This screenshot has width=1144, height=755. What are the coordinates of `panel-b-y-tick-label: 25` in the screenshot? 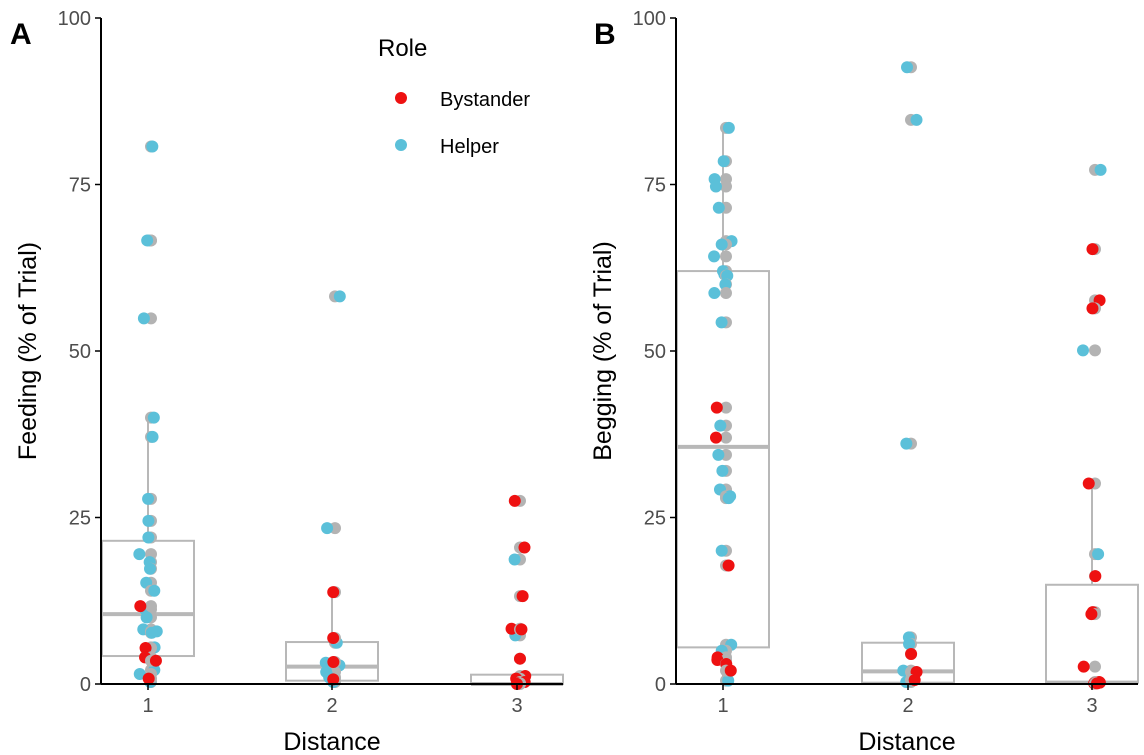 It's located at (655, 519).